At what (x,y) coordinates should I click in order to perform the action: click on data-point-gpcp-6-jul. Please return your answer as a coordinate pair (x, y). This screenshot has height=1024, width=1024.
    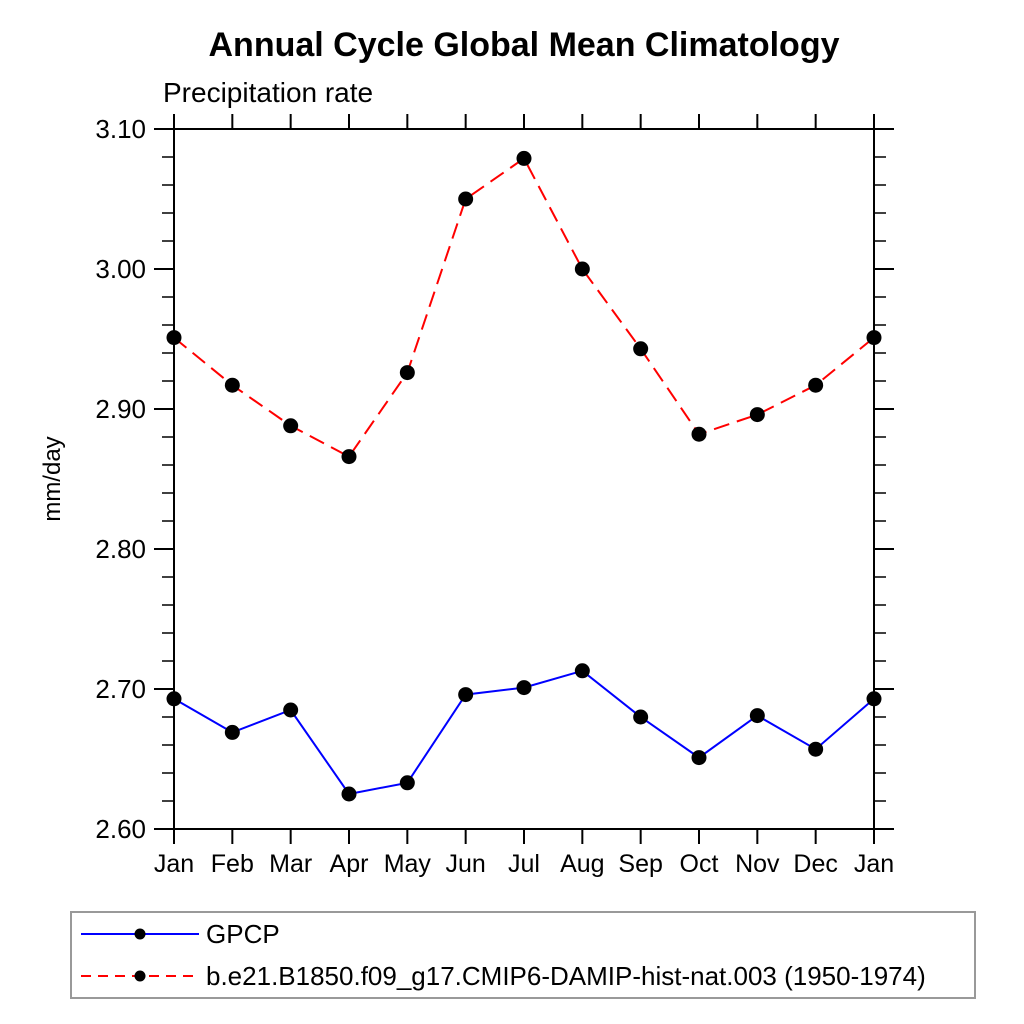
    Looking at the image, I should click on (524, 688).